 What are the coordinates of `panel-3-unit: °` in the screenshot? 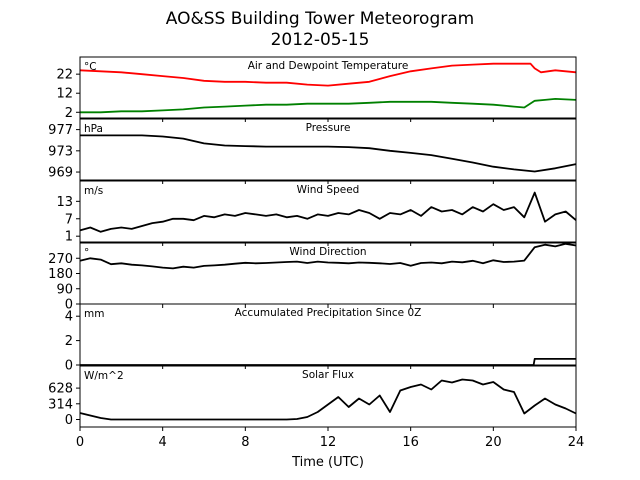 It's located at (86, 253).